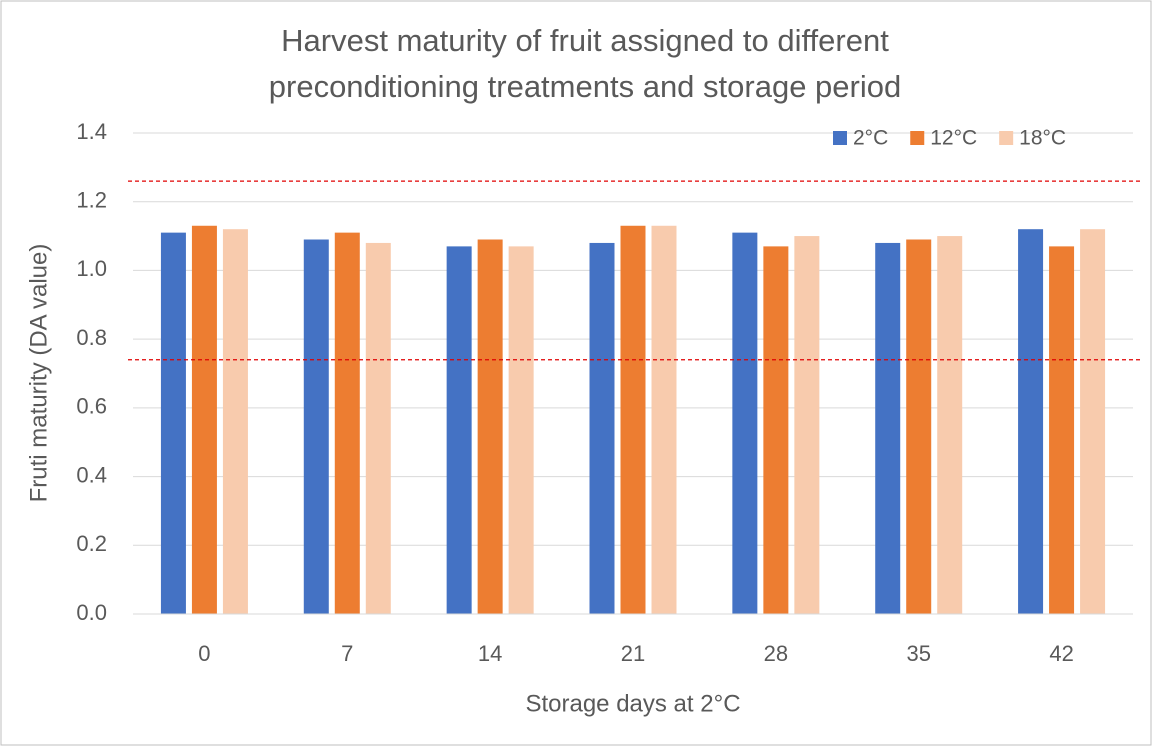  Describe the element at coordinates (918, 653) in the screenshot. I see `x-tick-label: 35` at that location.